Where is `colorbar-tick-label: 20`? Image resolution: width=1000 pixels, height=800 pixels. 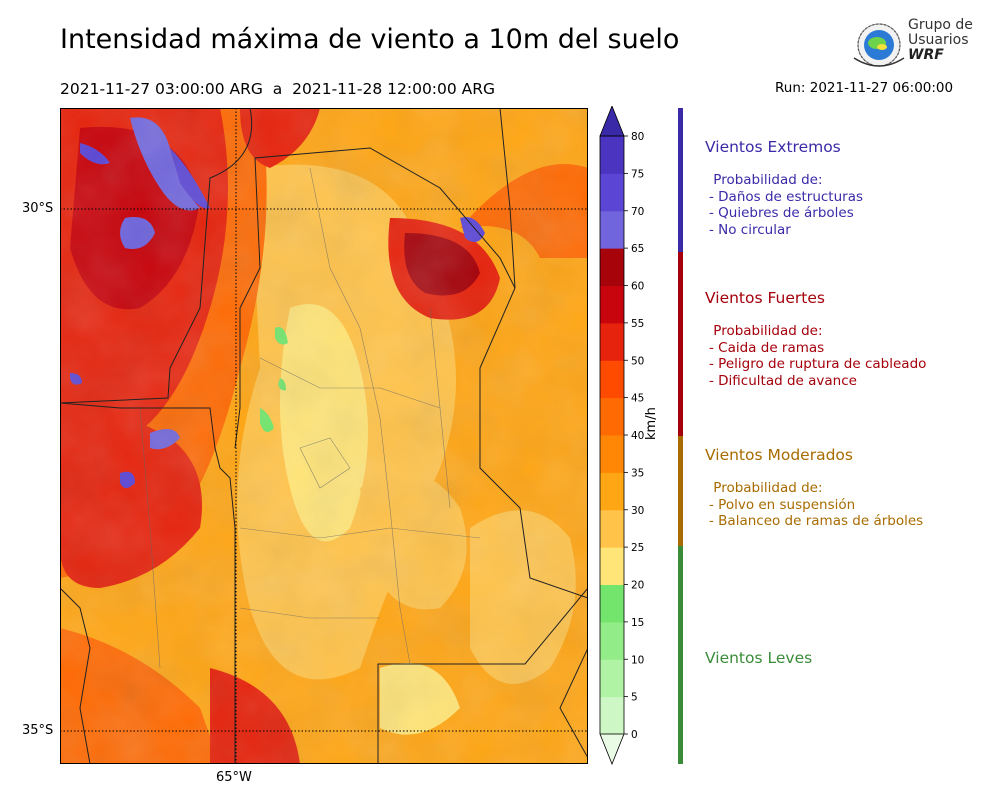
colorbar-tick-label: 20 is located at coordinates (637, 586).